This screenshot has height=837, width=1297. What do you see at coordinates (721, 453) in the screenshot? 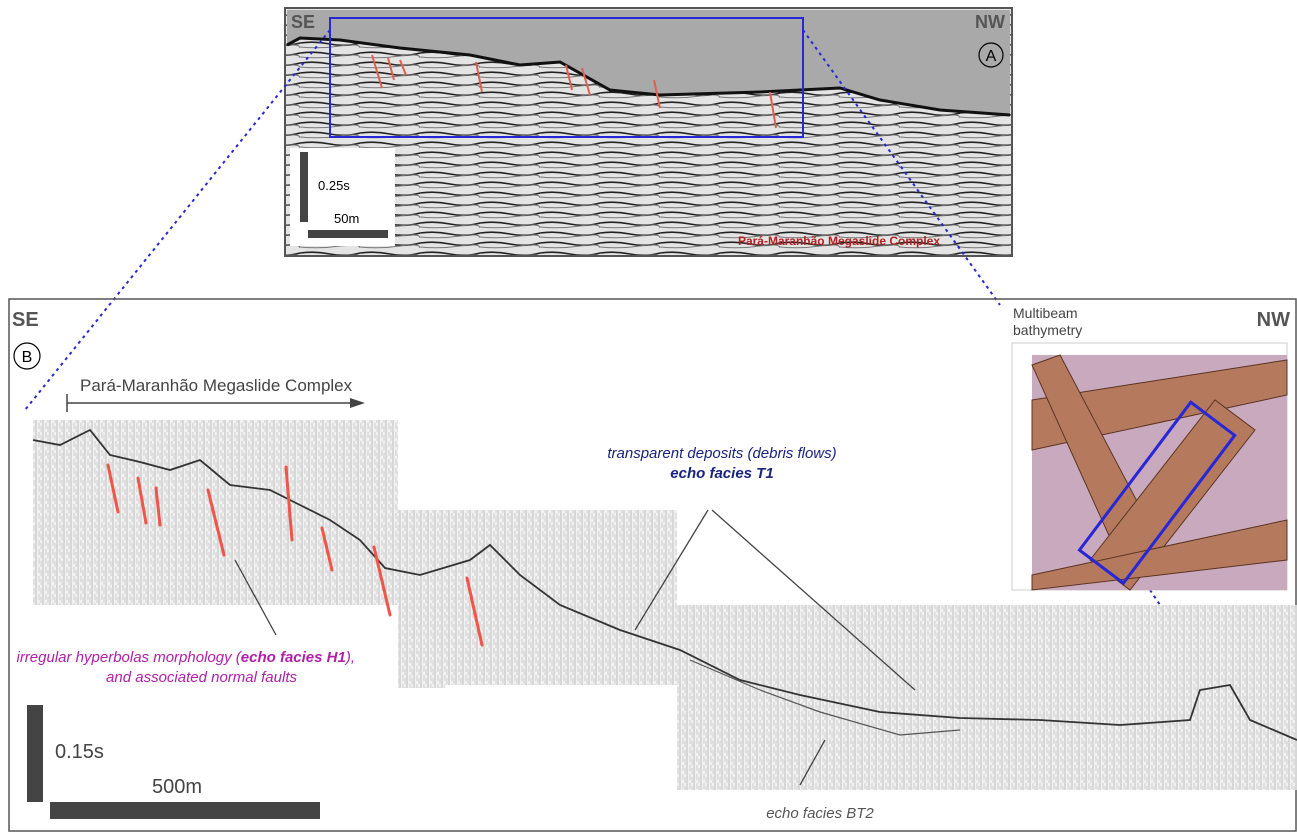
I see `t1-label: transparent deposits (debris flows)` at bounding box center [721, 453].